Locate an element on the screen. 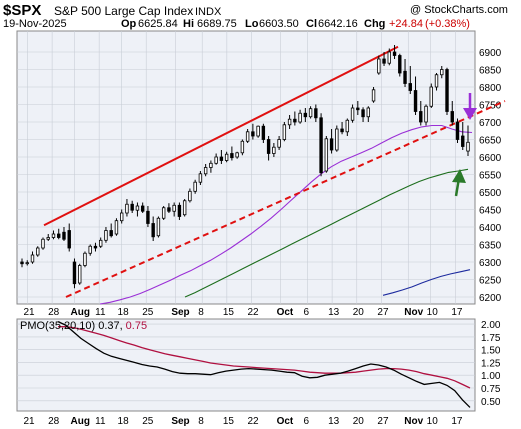  pmo-tick-label: 1.00 is located at coordinates (491, 376).